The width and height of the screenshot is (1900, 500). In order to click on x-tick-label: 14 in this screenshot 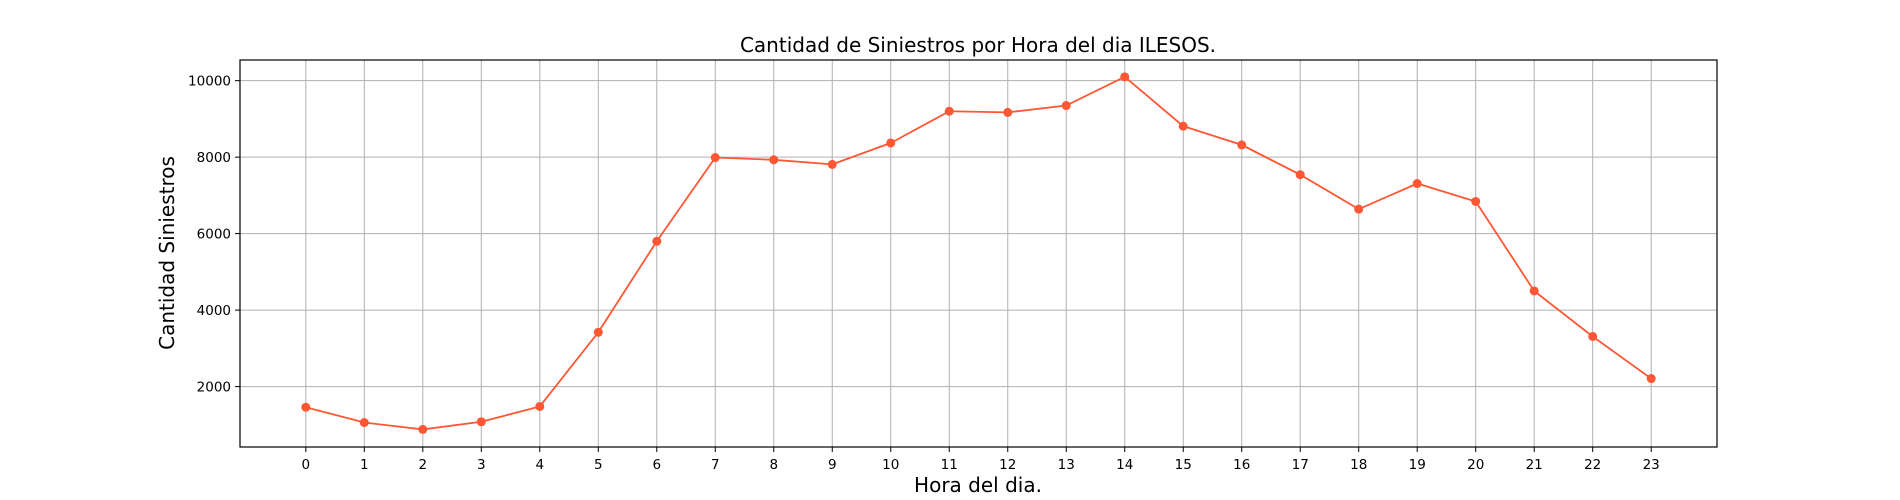, I will do `click(1124, 465)`.